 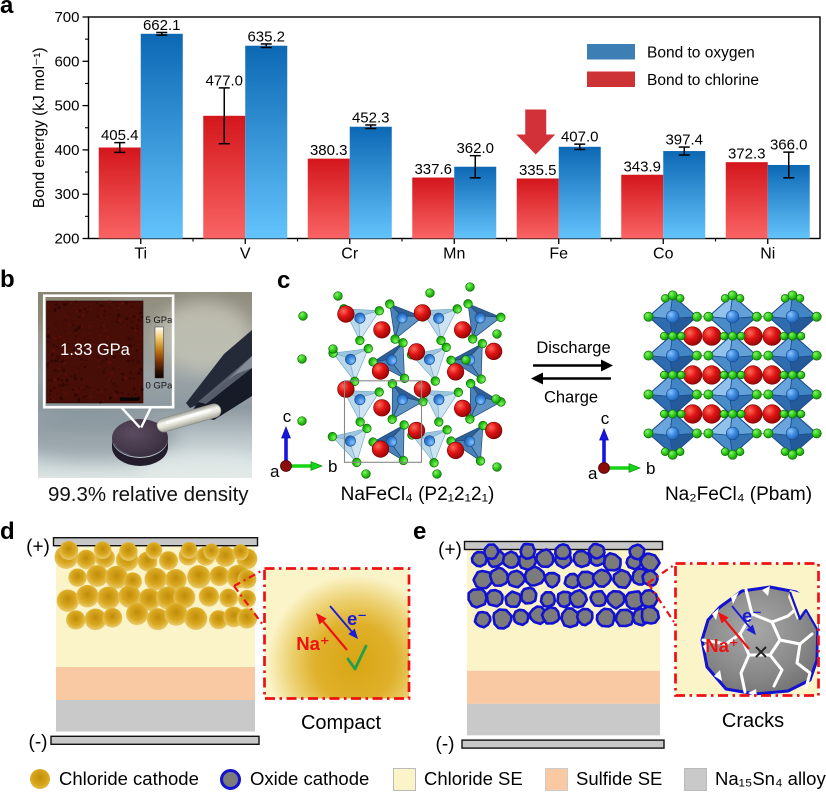 What do you see at coordinates (755, 779) in the screenshot?
I see `legend-item-alloy: Na₁₅Sn₄ alloy` at bounding box center [755, 779].